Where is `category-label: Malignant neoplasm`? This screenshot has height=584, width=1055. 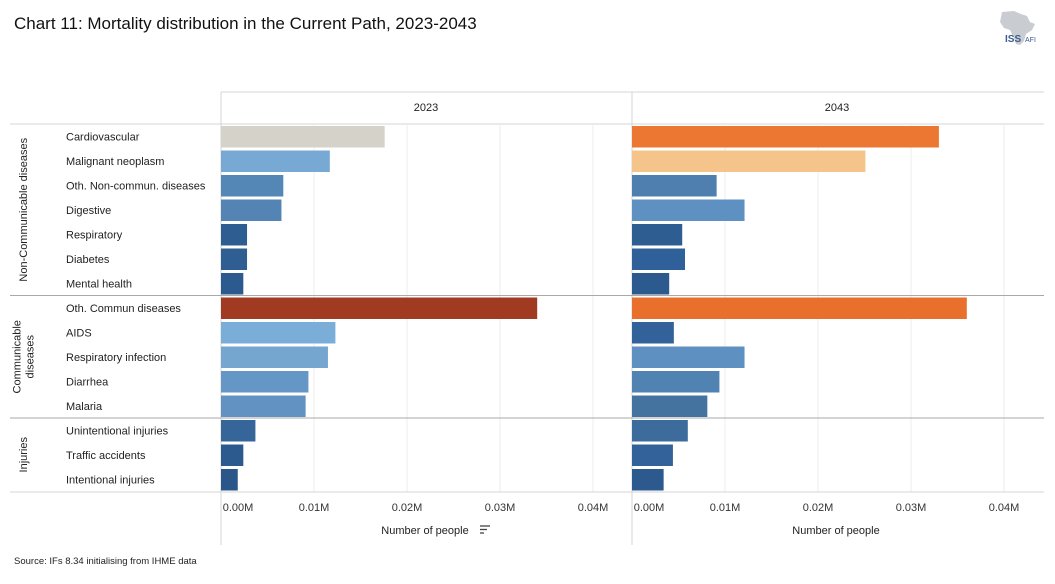
category-label: Malignant neoplasm is located at coordinates (115, 162).